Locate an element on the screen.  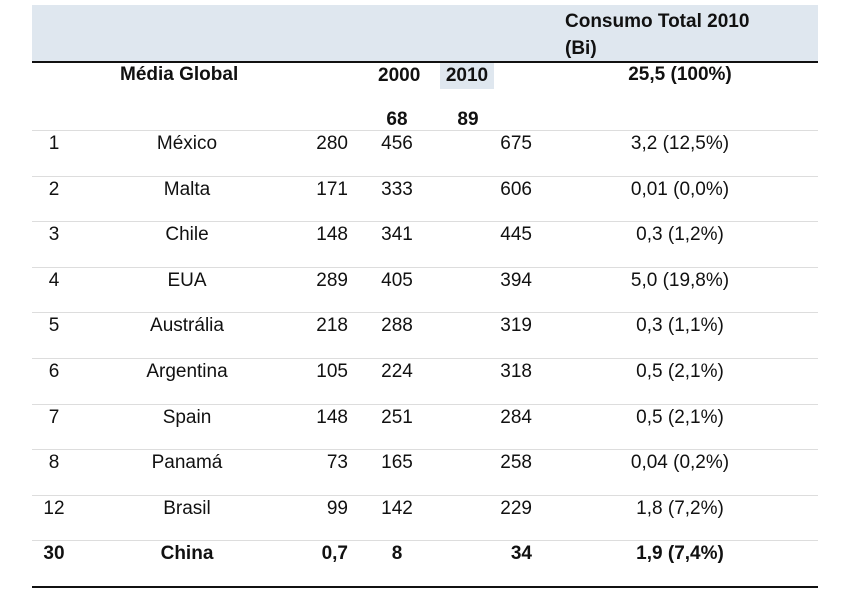
country: Brasil is located at coordinates (187, 508).